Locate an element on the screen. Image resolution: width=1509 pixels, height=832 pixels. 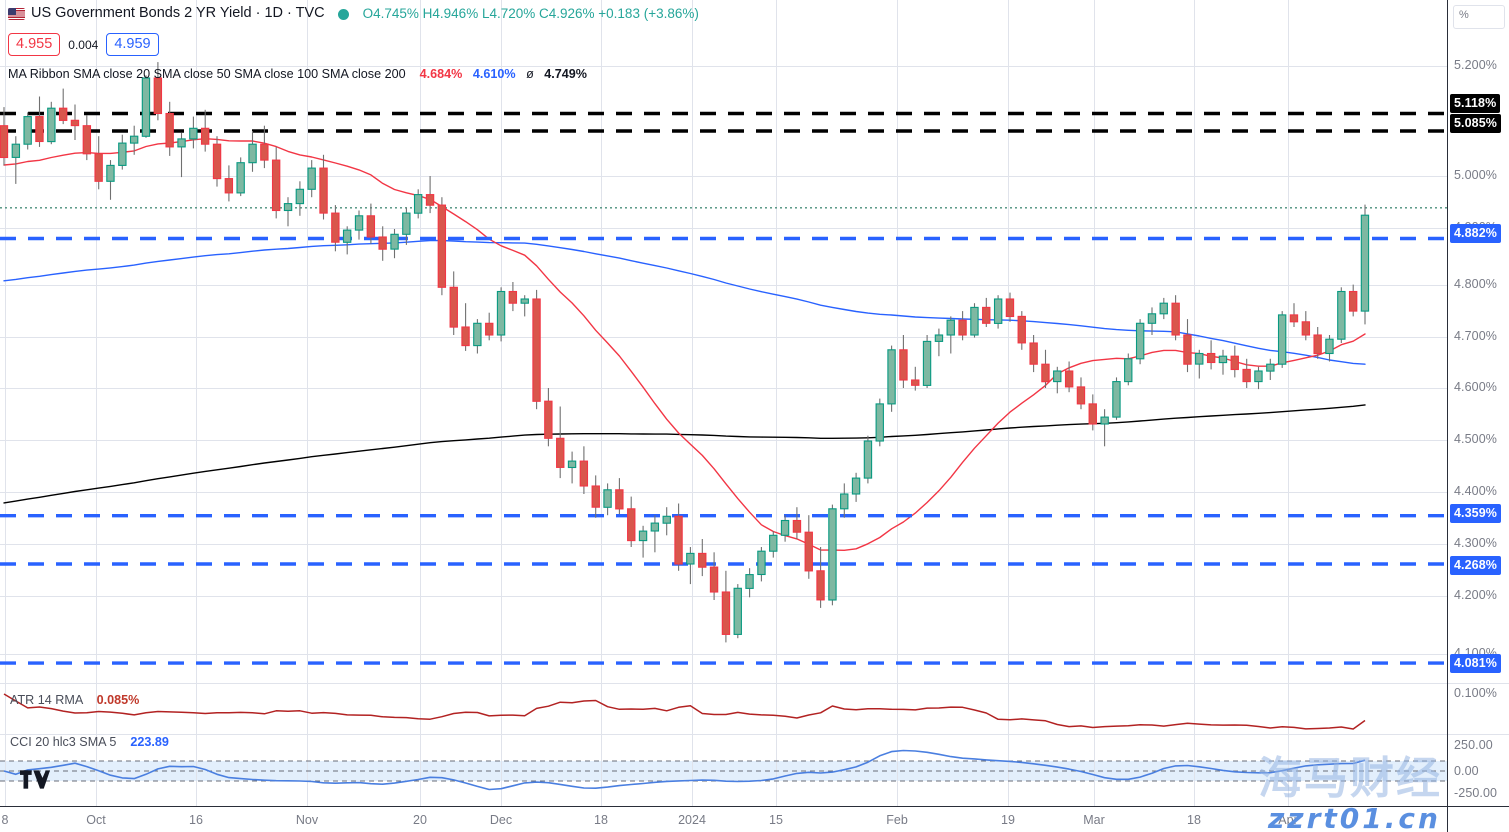
time-axis-tick: 2024 is located at coordinates (692, 820).